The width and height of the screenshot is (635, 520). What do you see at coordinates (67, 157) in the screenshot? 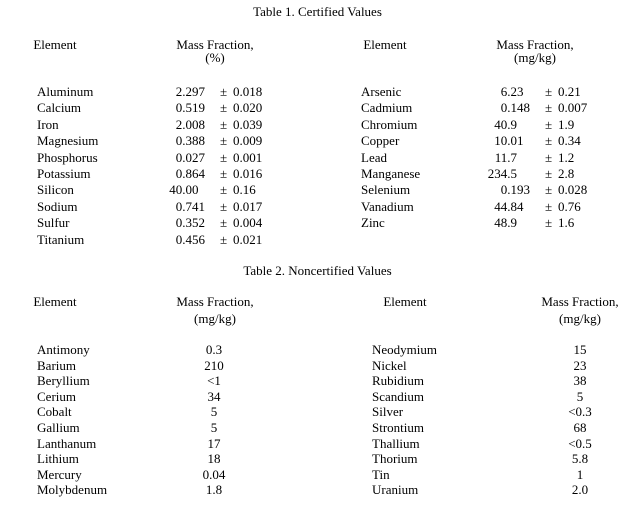
I see `element-name: Phosphorus` at bounding box center [67, 157].